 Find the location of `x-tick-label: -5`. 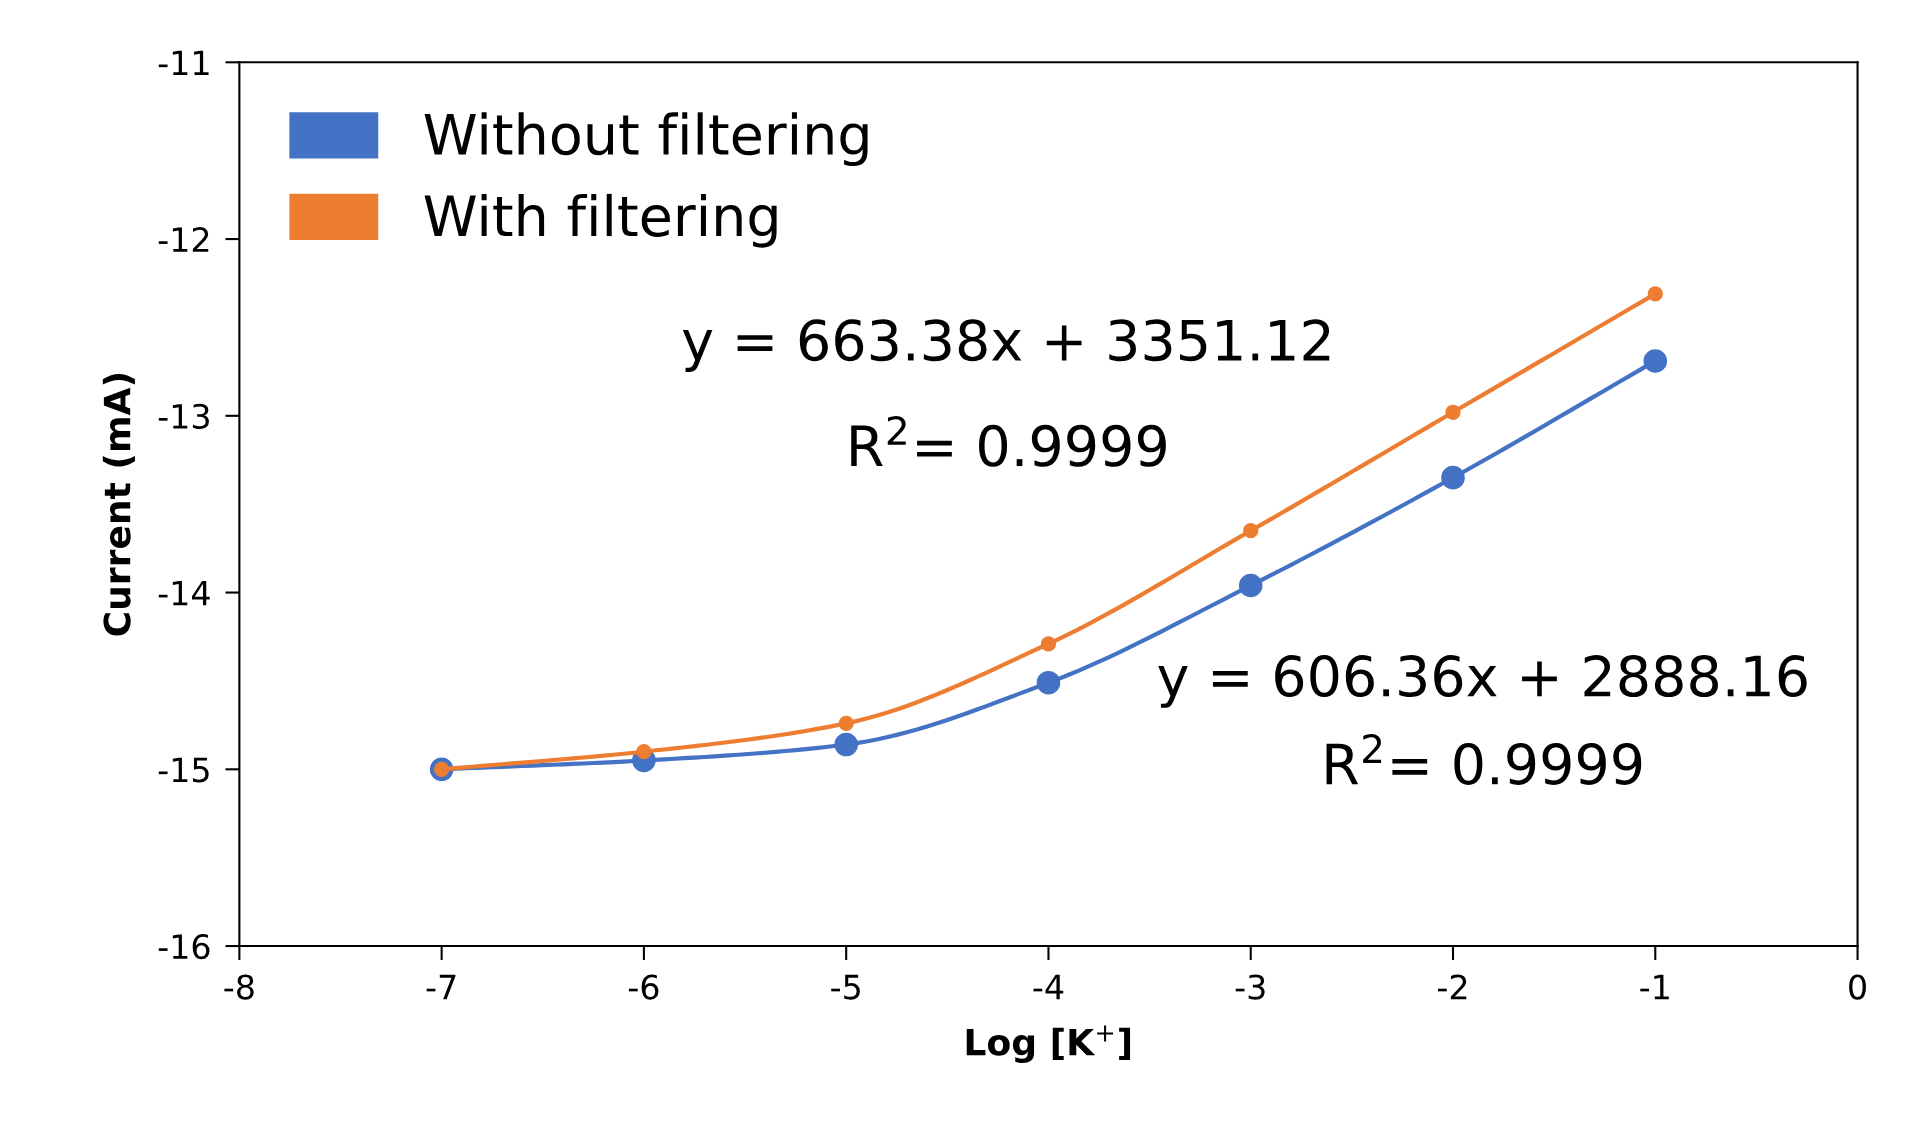

x-tick-label: -5 is located at coordinates (845, 987).